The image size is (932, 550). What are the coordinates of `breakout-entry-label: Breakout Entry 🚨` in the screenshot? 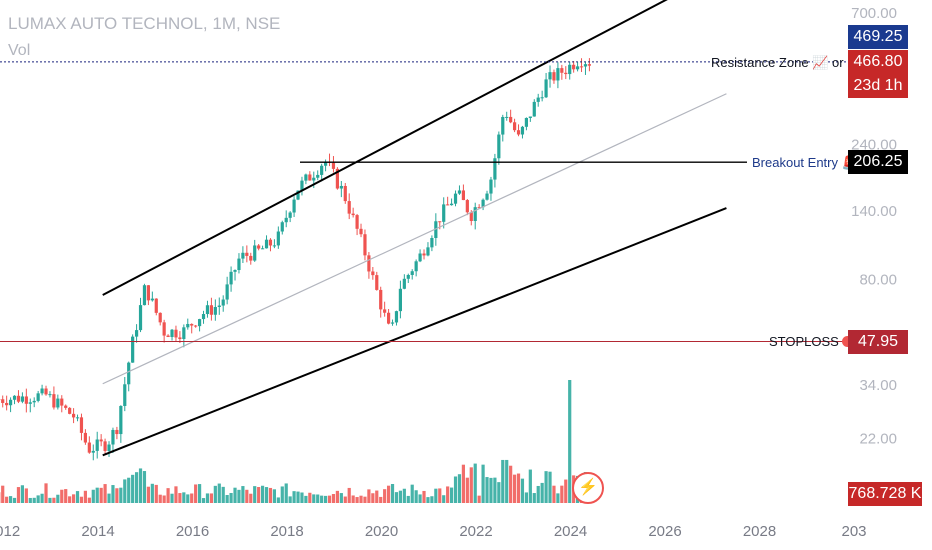 It's located at (805, 163).